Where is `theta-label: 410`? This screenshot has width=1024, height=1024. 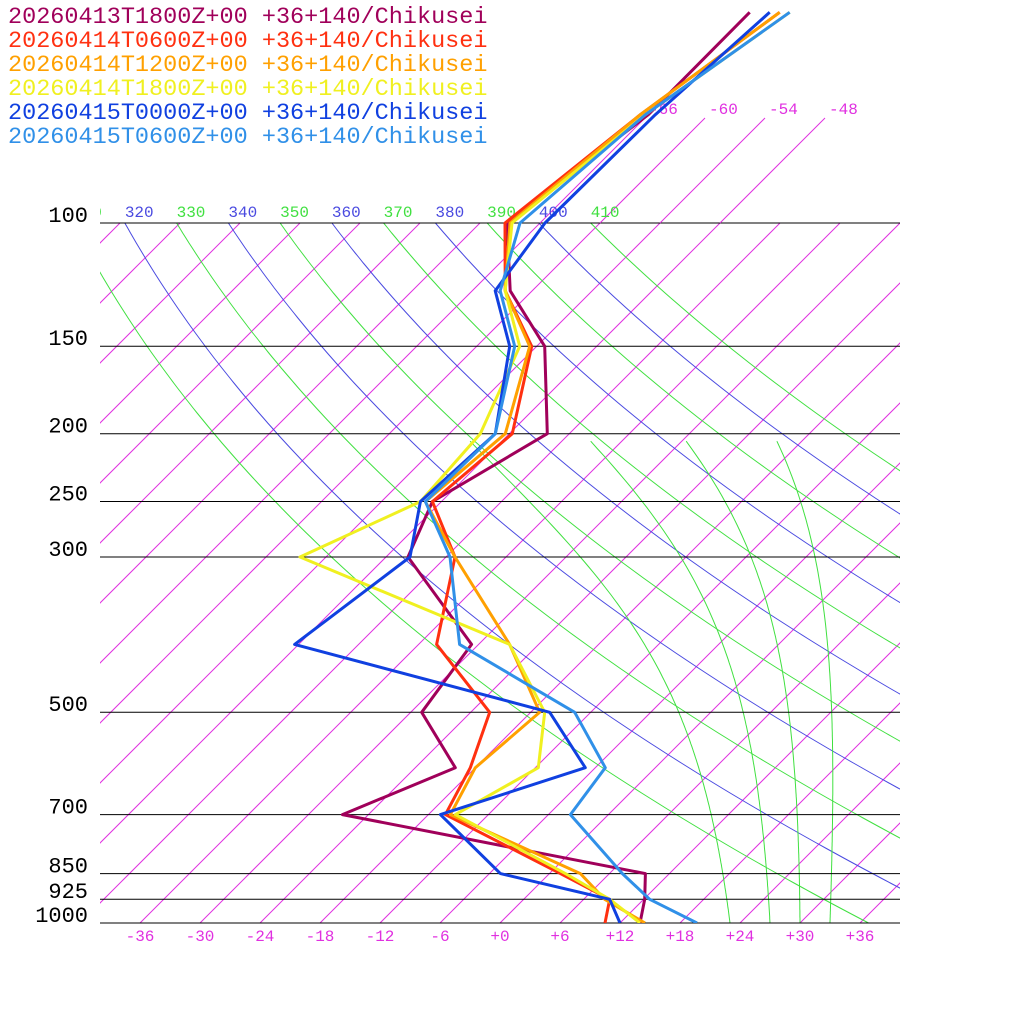 theta-label: 410 is located at coordinates (605, 213).